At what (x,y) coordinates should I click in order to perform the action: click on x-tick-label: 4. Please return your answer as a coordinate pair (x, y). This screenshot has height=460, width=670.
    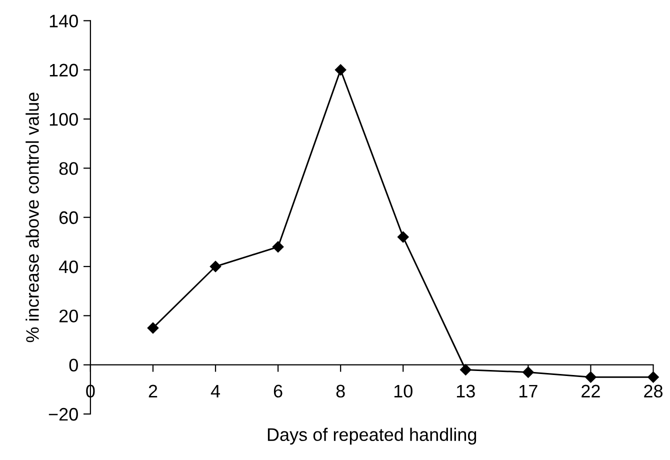
    Looking at the image, I should click on (215, 391).